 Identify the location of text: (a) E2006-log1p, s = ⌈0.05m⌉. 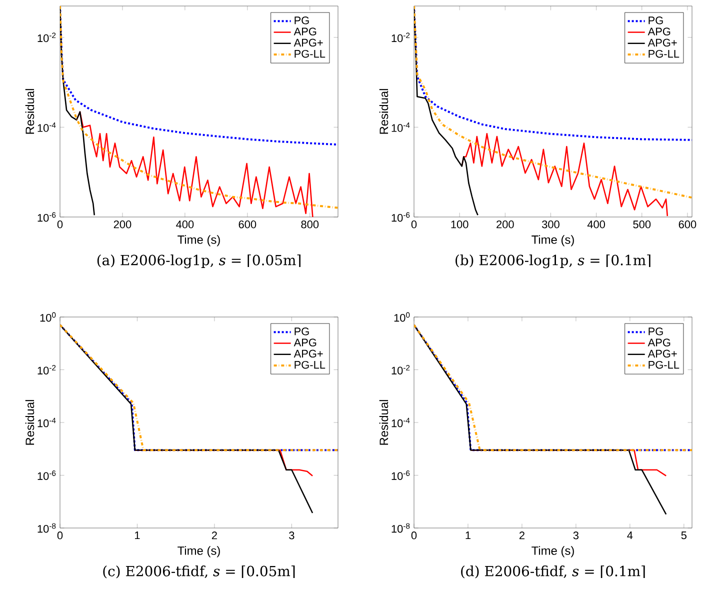
(198, 261).